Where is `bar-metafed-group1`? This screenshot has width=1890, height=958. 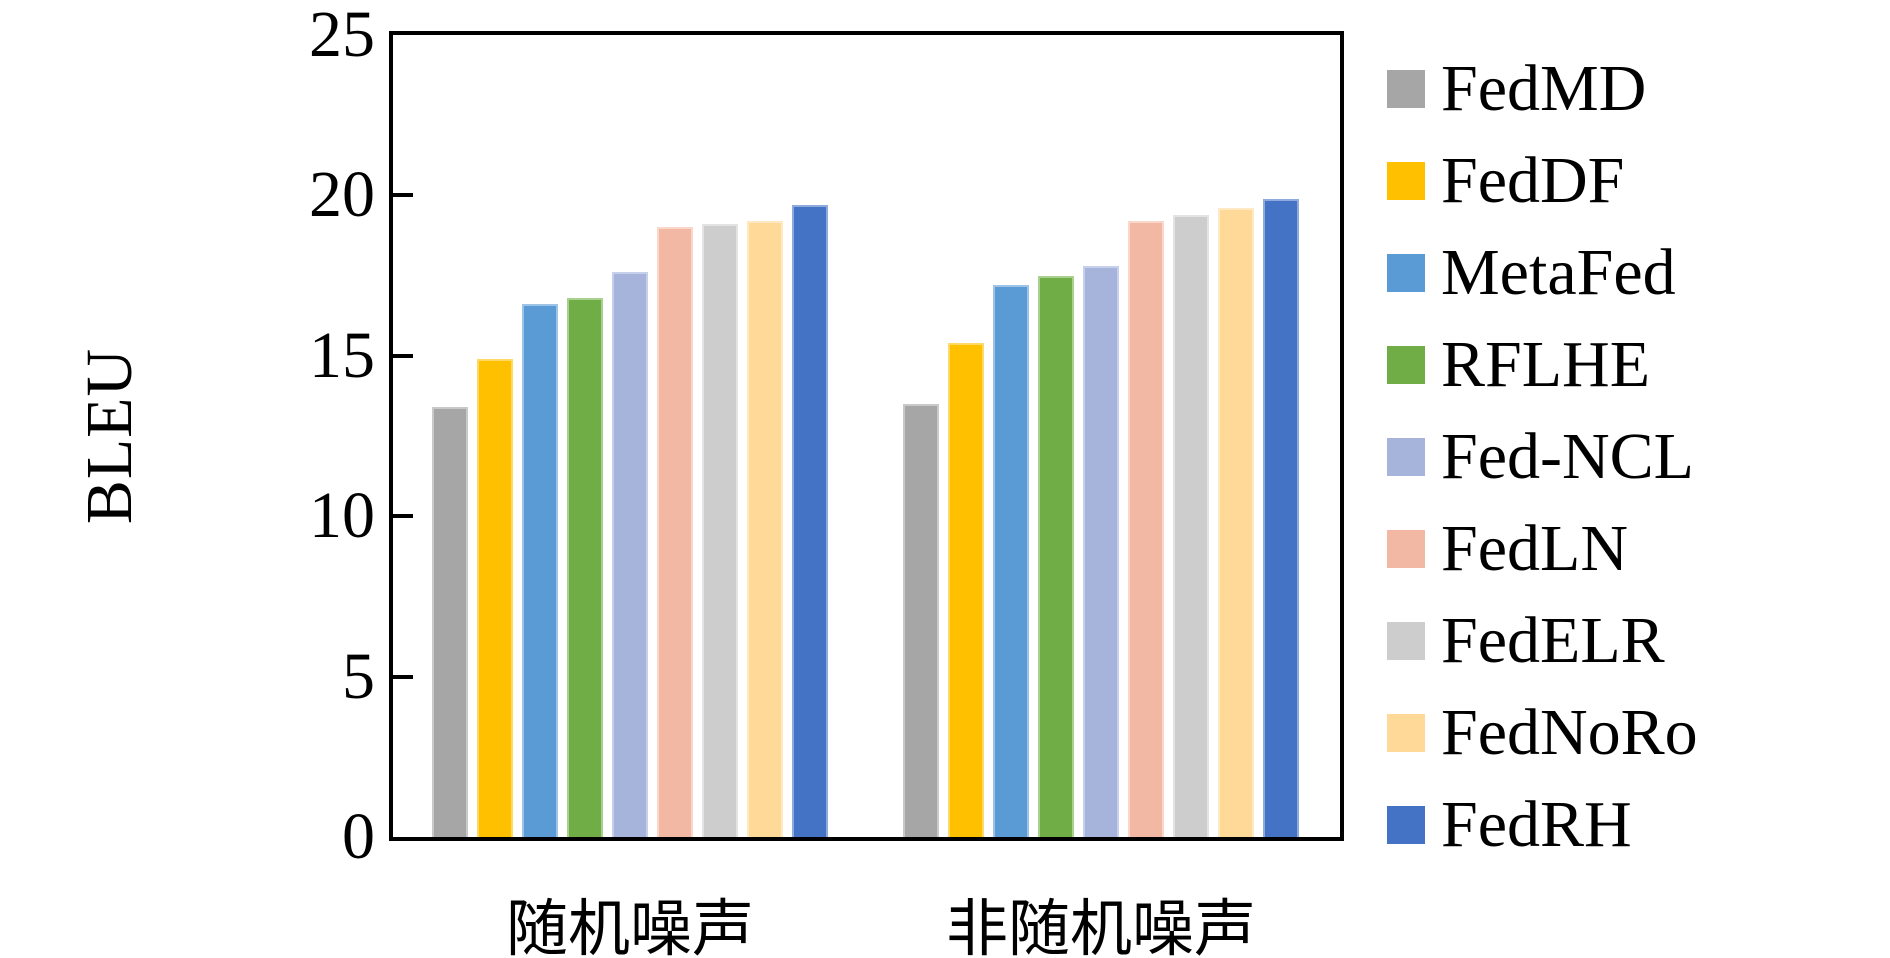 bar-metafed-group1 is located at coordinates (540, 570).